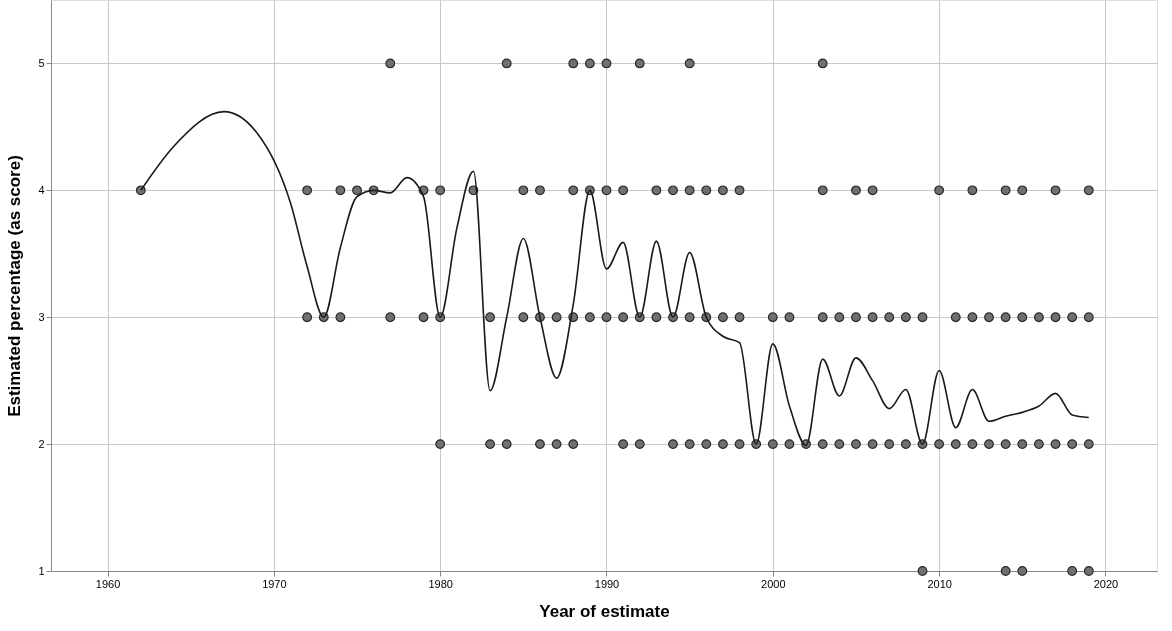 This screenshot has width=1172, height=631. Describe the element at coordinates (274, 583) in the screenshot. I see `x-tick-label: 1970` at that location.